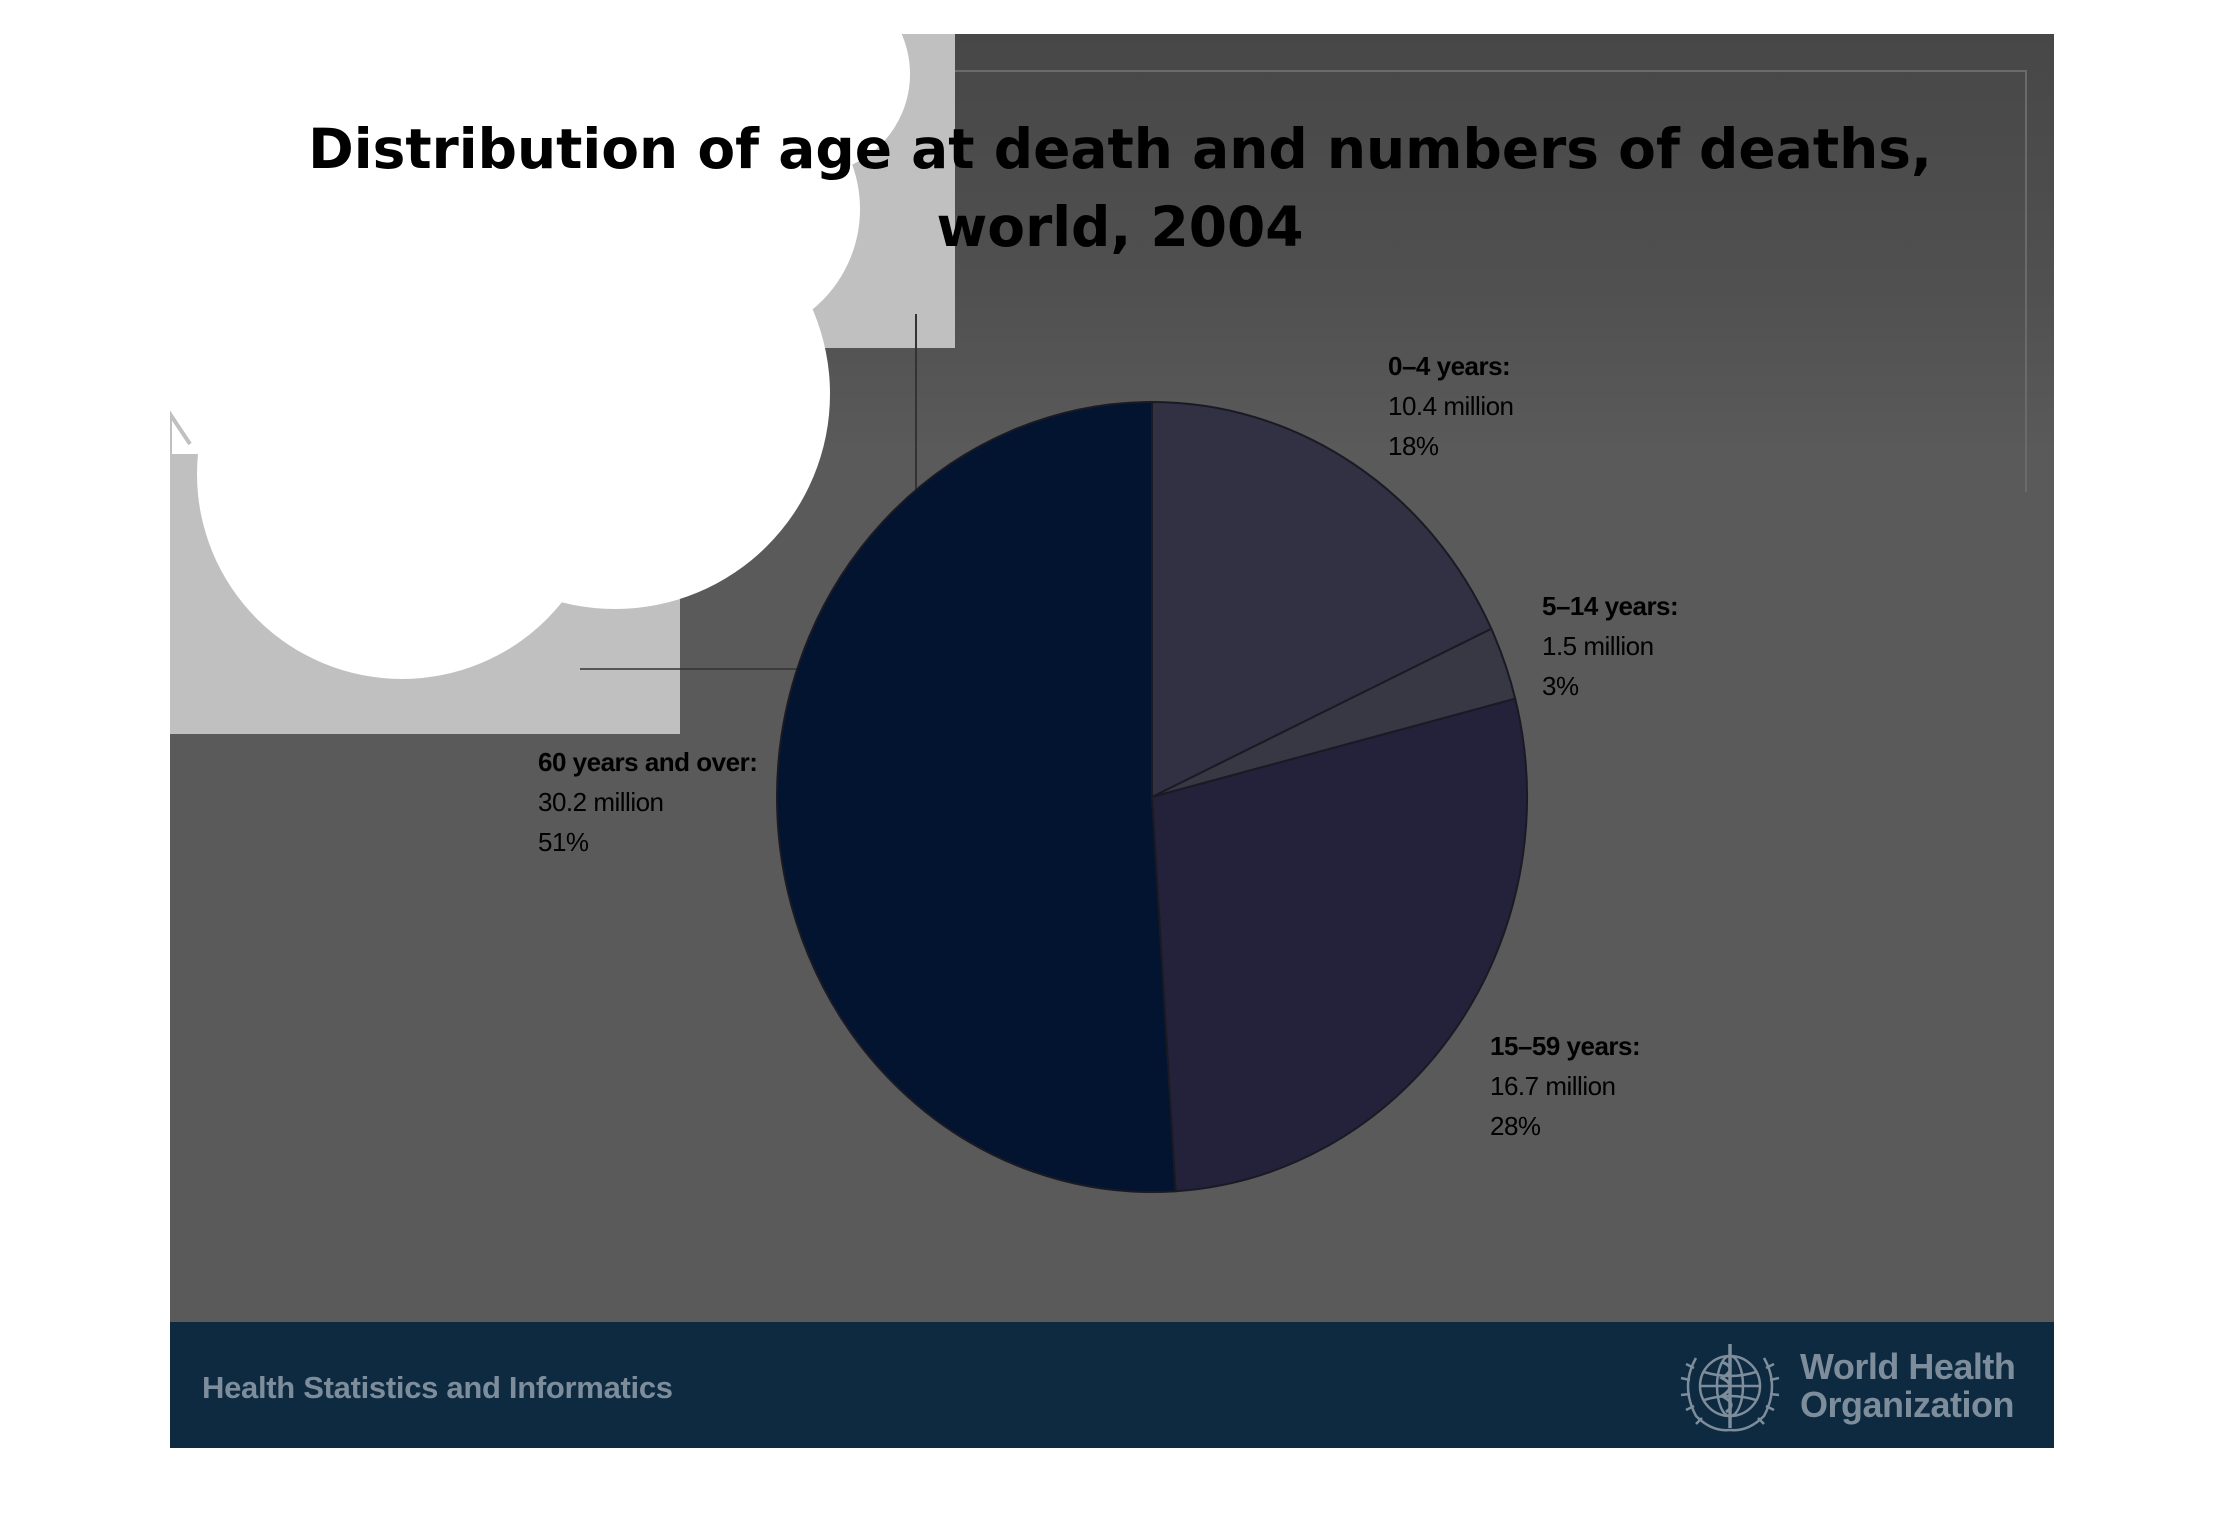  Describe the element at coordinates (1908, 1366) in the screenshot. I see `who-name-line1: World Health` at that location.